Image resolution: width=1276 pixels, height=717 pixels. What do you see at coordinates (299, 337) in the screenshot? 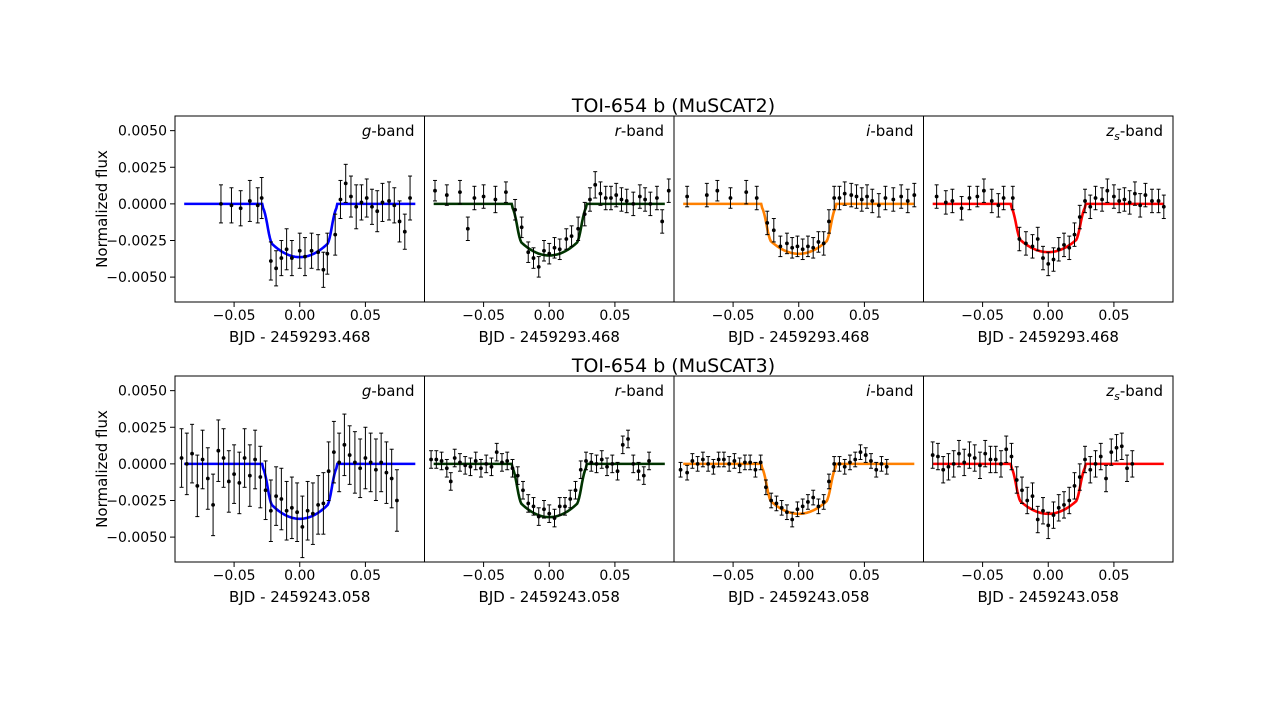
I see `x-axis-label: BJD - 2459293.468` at bounding box center [299, 337].